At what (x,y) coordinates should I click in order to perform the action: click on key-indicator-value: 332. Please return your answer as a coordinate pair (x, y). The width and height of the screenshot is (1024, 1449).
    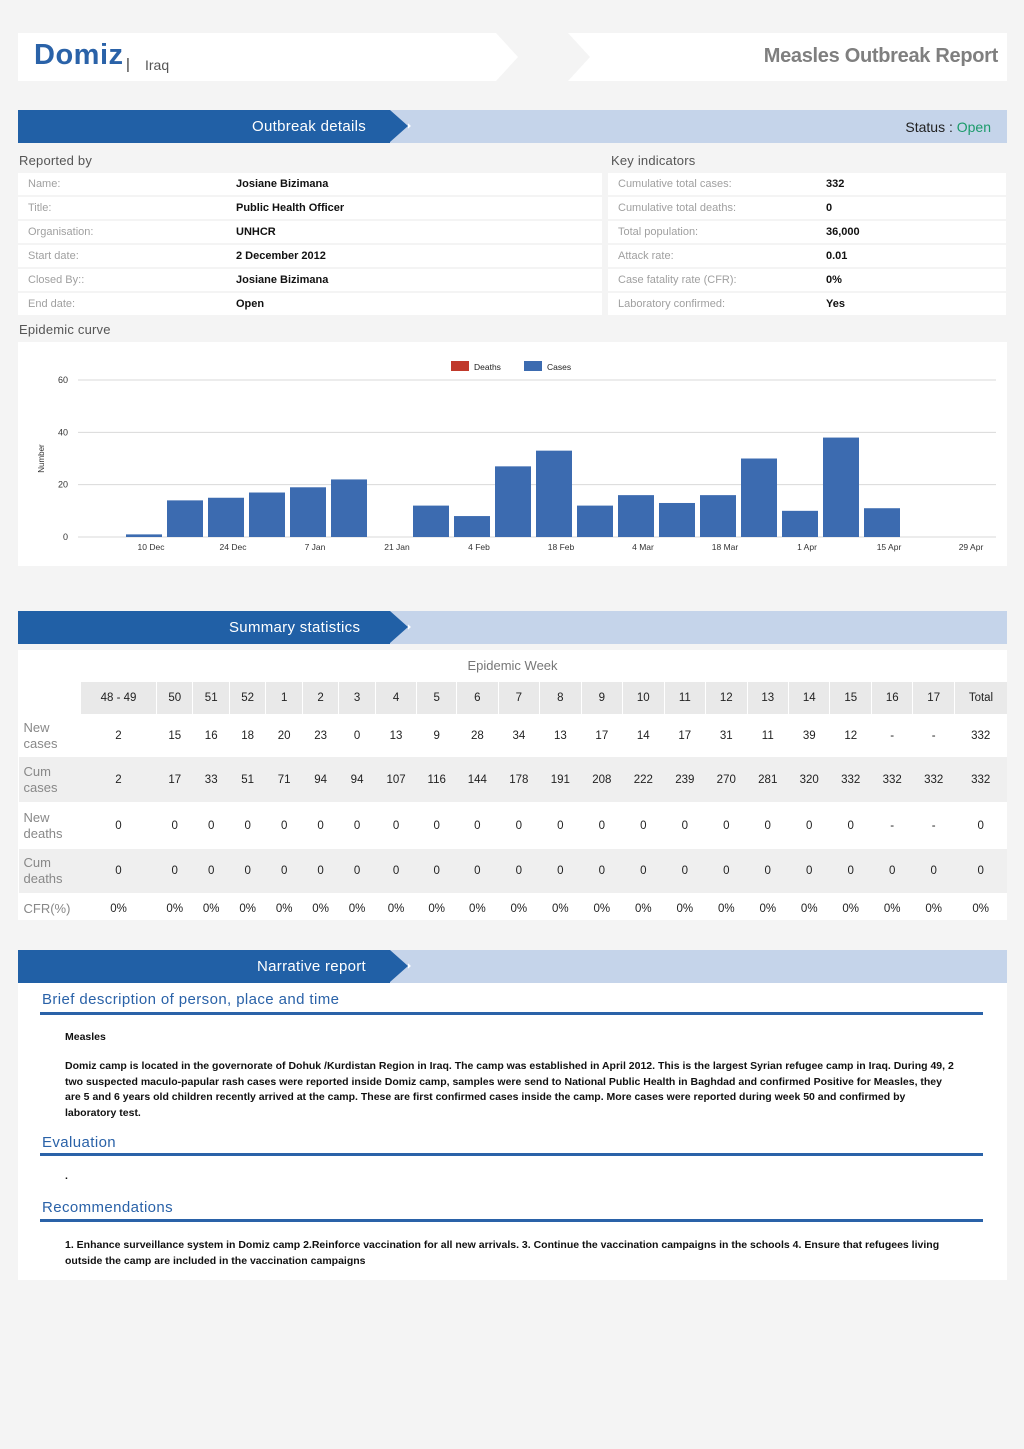
    Looking at the image, I should click on (911, 184).